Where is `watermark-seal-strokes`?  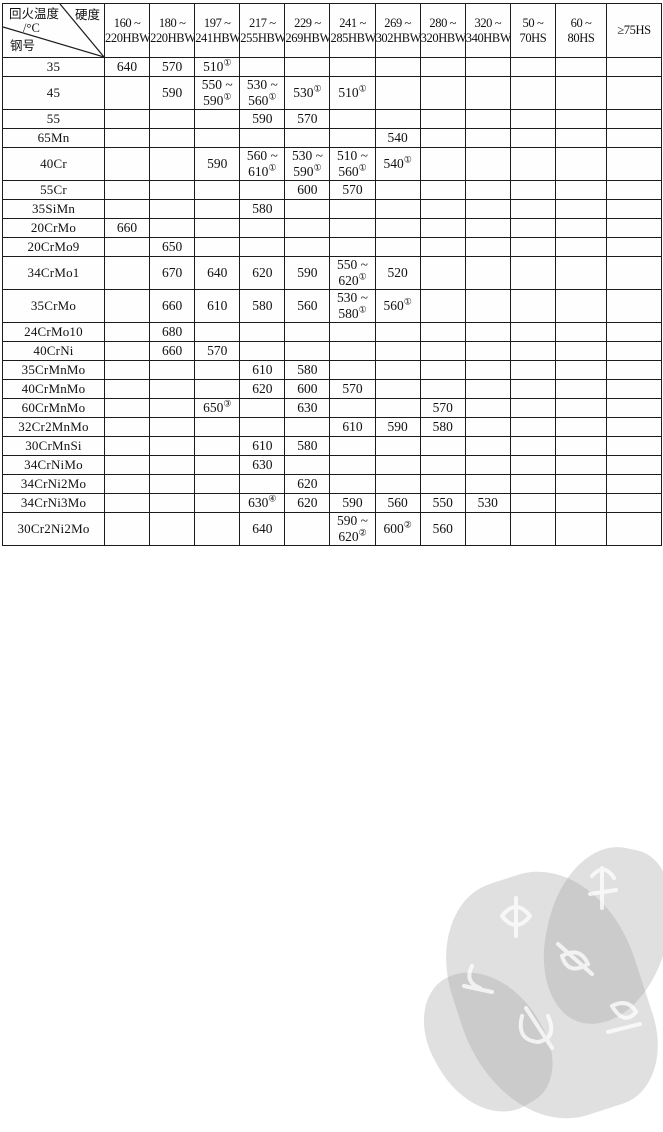
watermark-seal-strokes is located at coordinates (552, 958).